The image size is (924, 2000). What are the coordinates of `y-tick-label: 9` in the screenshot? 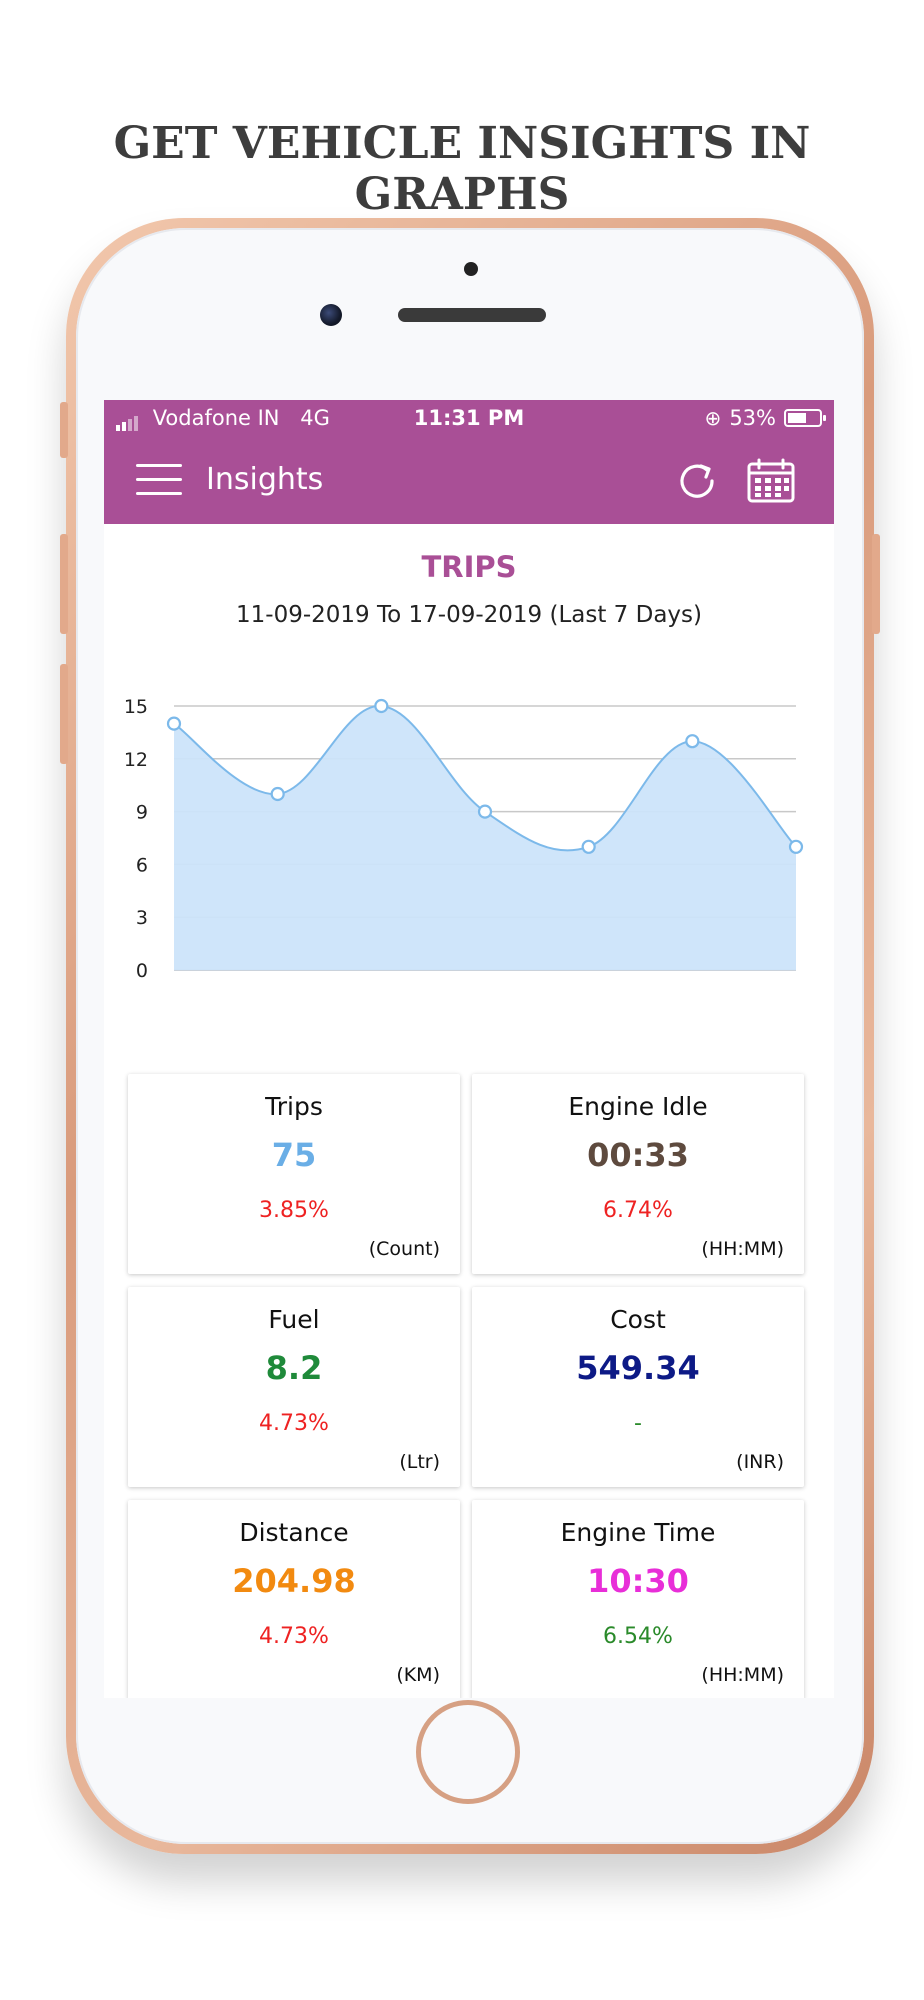 It's located at (142, 813).